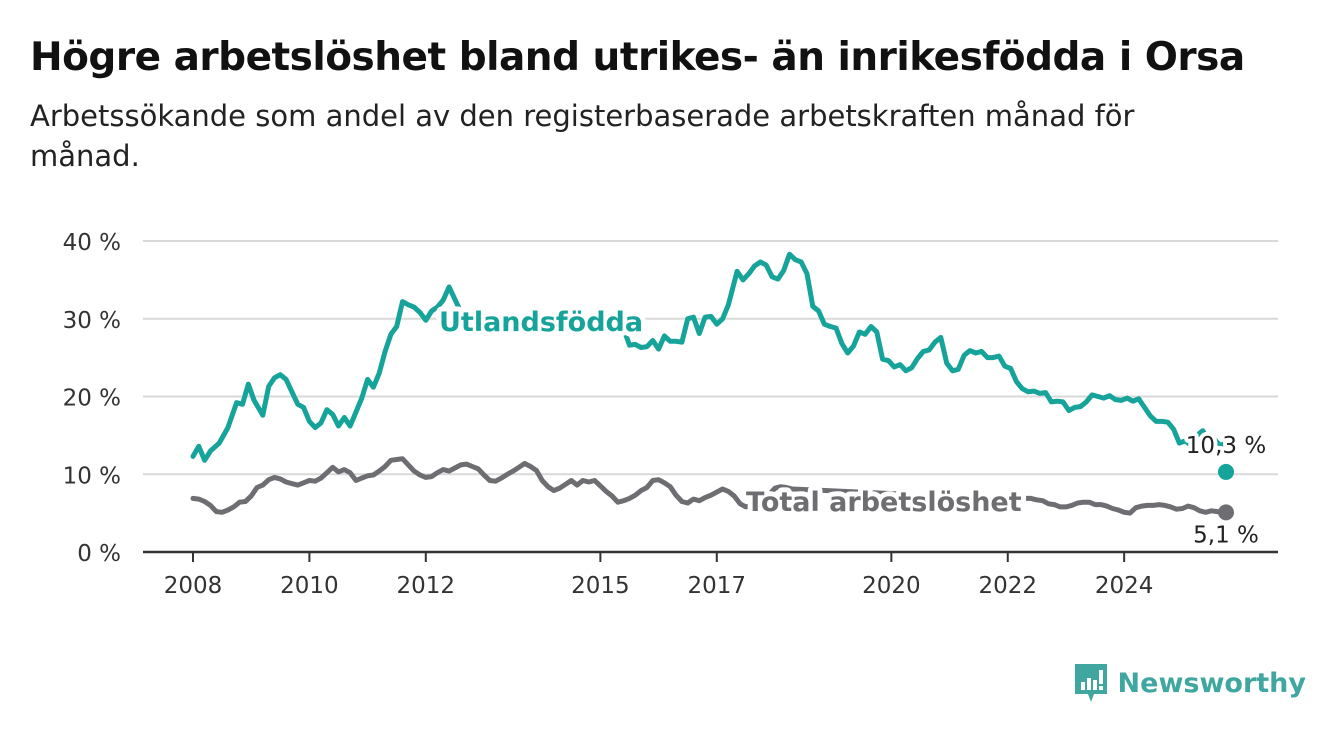  What do you see at coordinates (92, 476) in the screenshot?
I see `y-tick-label: 10 %` at bounding box center [92, 476].